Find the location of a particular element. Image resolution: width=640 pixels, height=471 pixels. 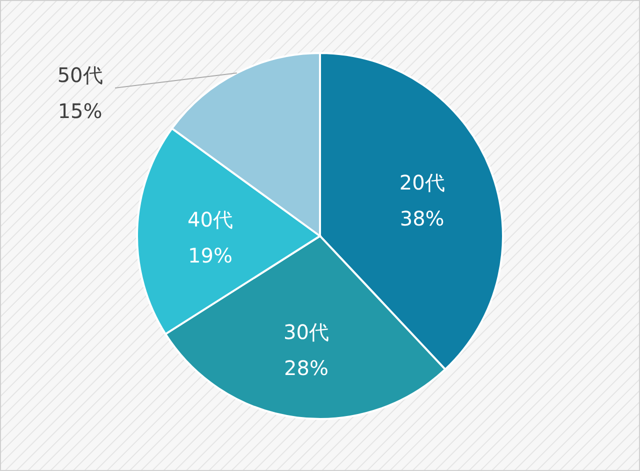

data-label: 38% is located at coordinates (422, 218).